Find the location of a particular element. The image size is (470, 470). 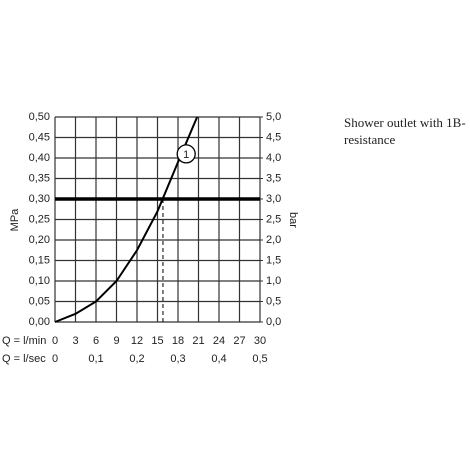

y-tick-label: 0,15 is located at coordinates (39, 260).